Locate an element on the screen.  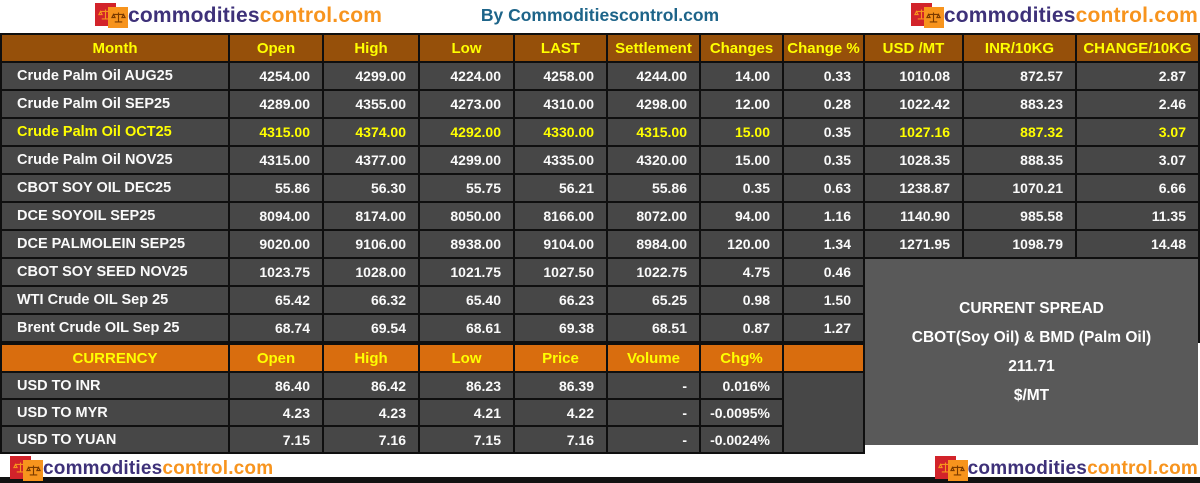
value-cell: 66.23 is located at coordinates (560, 300).